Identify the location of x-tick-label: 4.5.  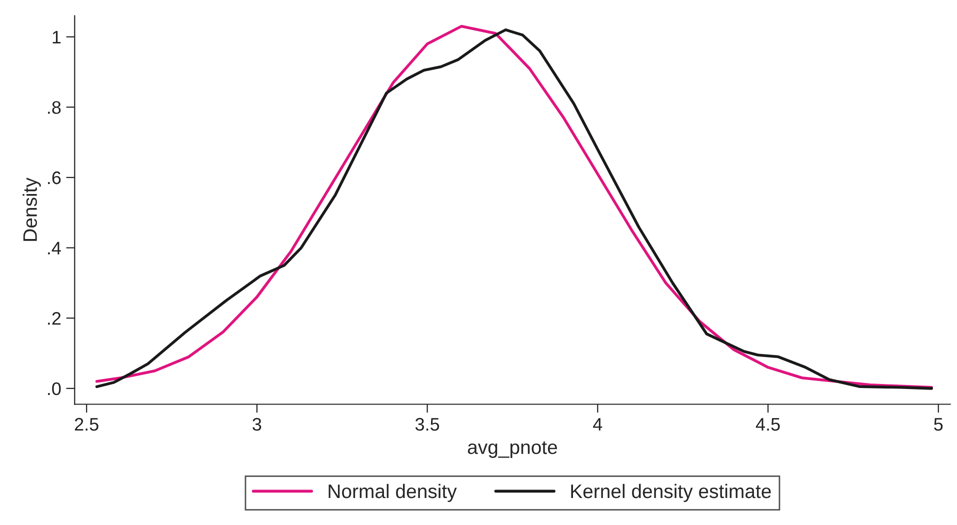
(768, 424).